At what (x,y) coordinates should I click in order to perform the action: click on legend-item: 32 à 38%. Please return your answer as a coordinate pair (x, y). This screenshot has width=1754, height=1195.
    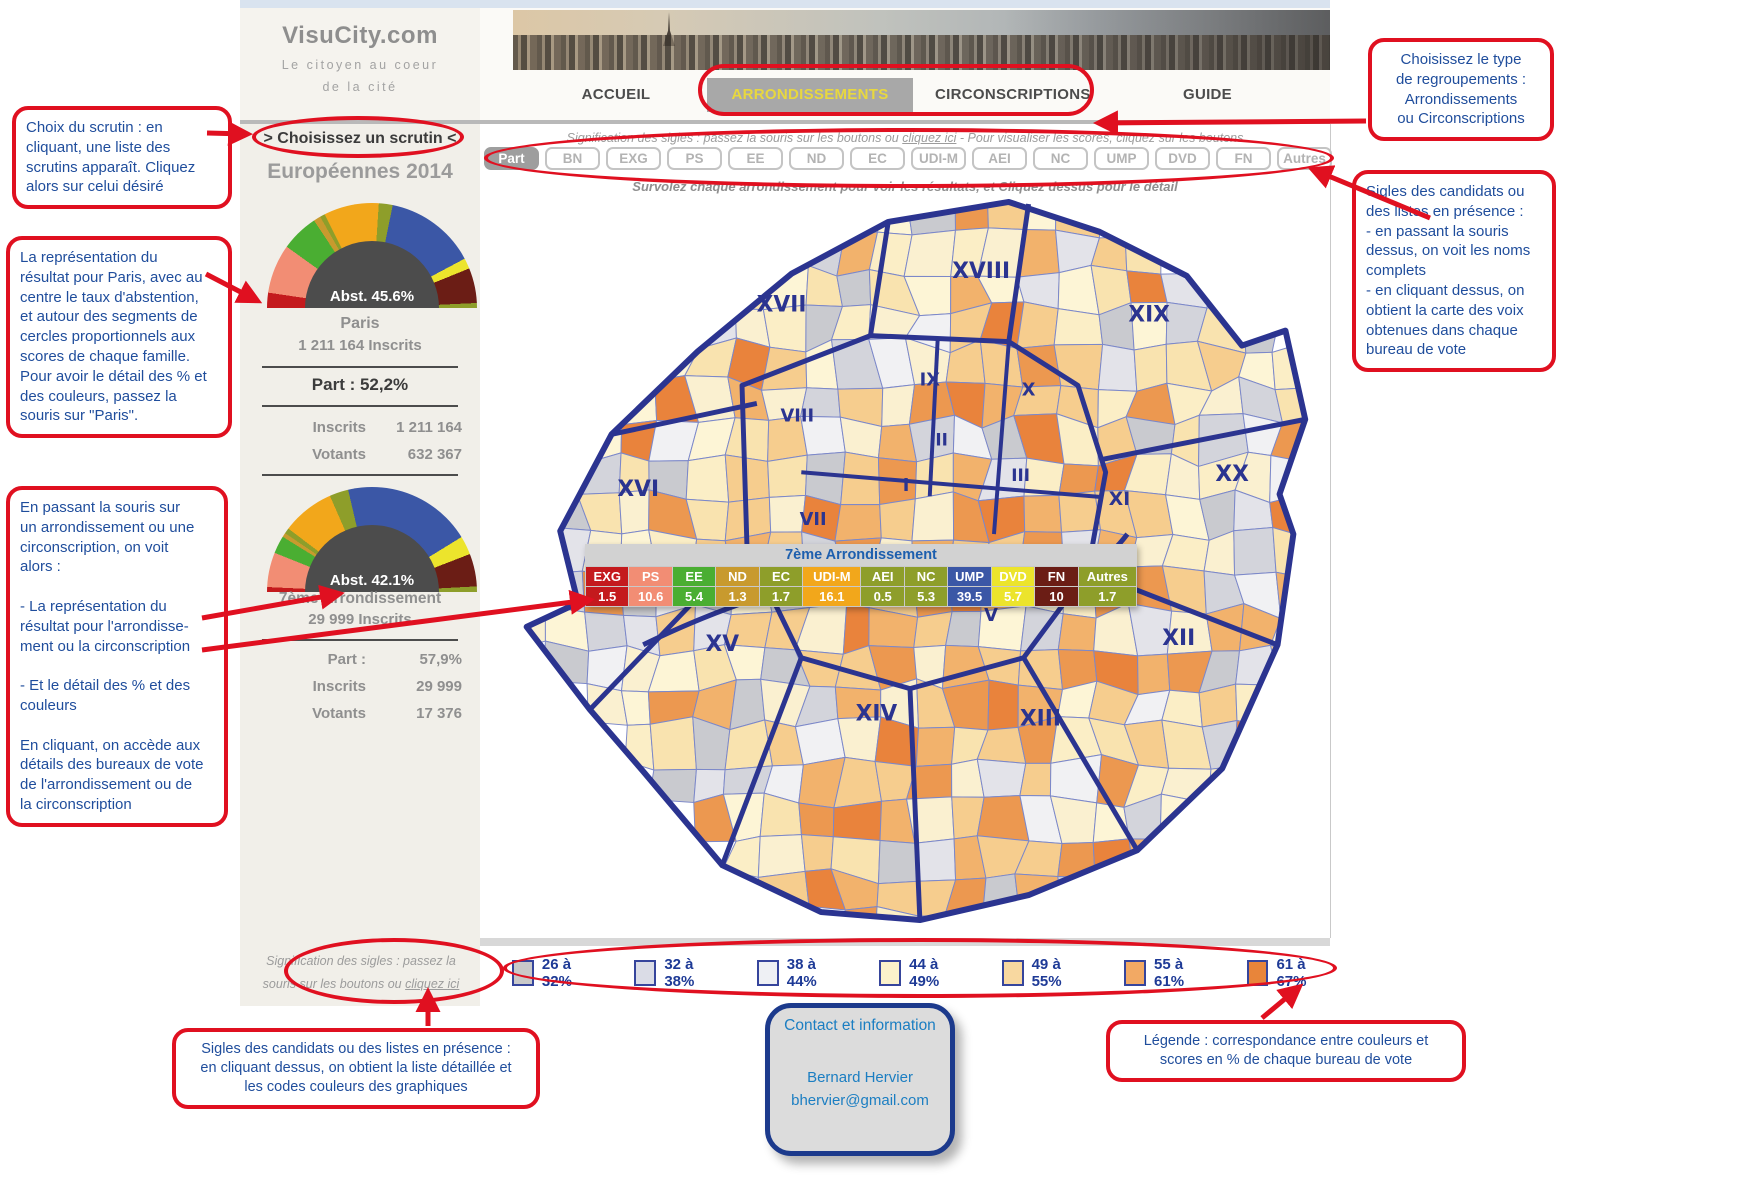
    Looking at the image, I should click on (674, 973).